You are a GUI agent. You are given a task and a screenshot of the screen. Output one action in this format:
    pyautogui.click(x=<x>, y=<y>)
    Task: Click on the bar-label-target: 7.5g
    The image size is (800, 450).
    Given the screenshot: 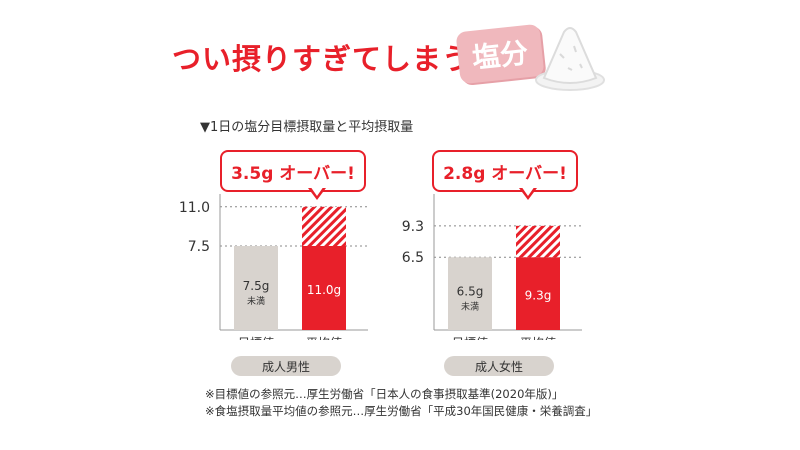 What is the action you would take?
    pyautogui.click(x=256, y=286)
    